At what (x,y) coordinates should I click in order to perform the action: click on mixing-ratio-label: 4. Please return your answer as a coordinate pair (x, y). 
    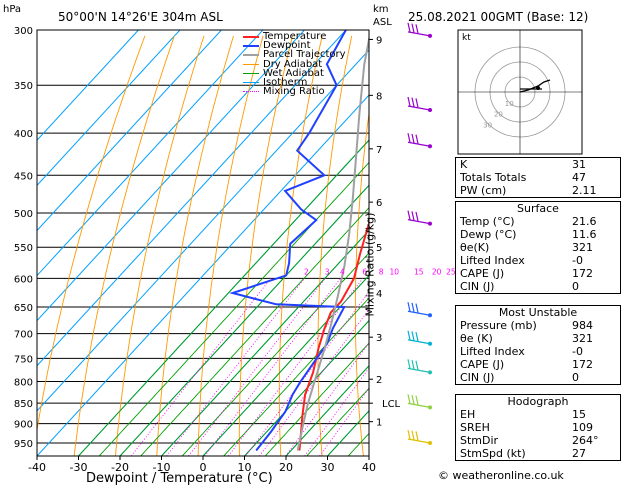
    Looking at the image, I should click on (342, 271).